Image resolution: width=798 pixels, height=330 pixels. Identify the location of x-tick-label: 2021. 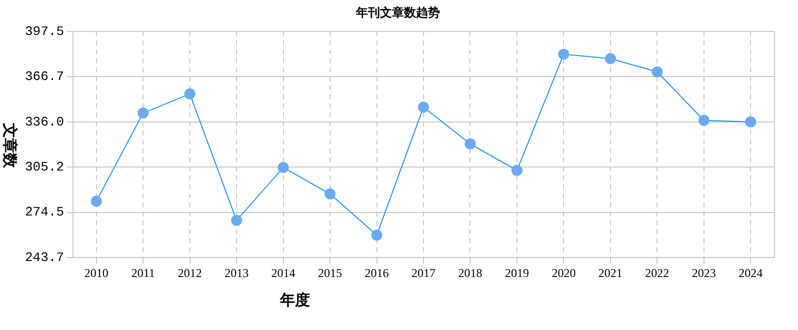
(610, 273).